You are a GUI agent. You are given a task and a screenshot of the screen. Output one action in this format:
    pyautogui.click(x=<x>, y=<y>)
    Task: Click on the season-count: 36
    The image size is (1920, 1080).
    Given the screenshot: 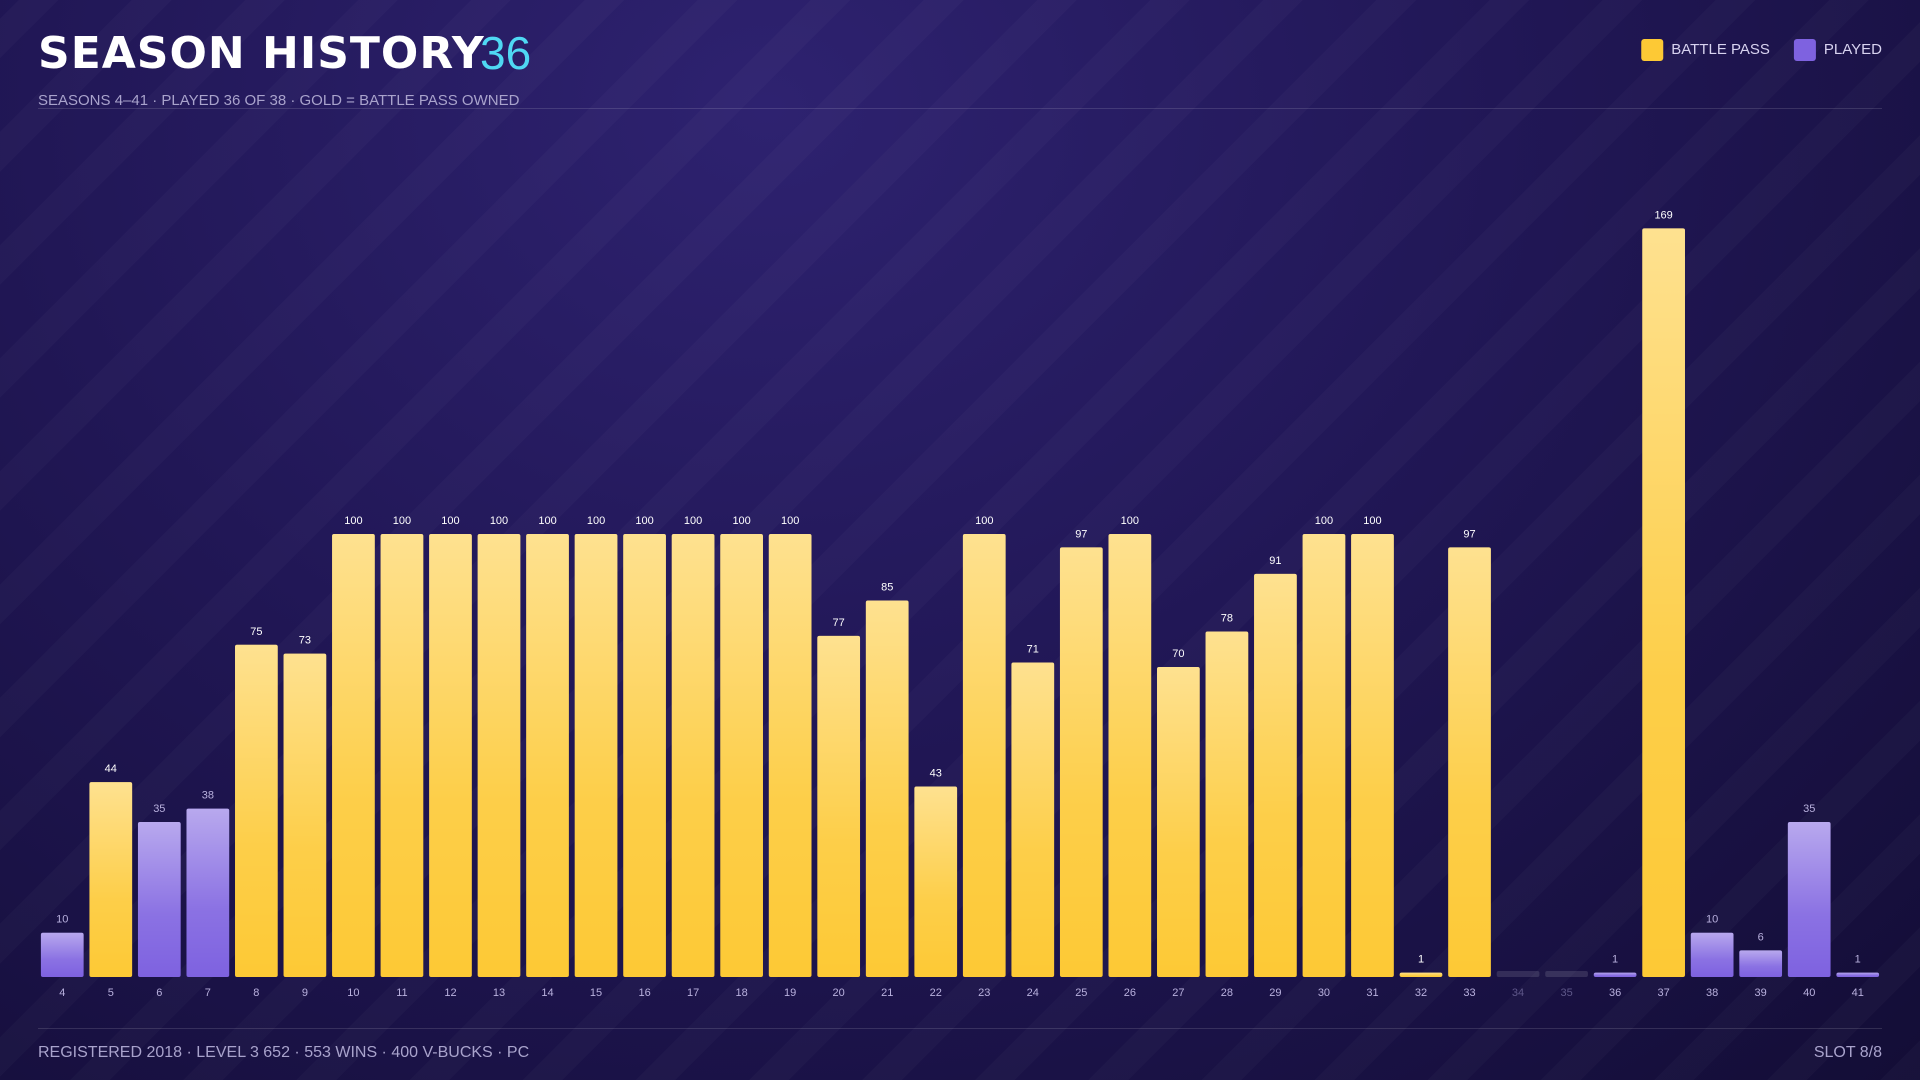 What is the action you would take?
    pyautogui.click(x=506, y=53)
    